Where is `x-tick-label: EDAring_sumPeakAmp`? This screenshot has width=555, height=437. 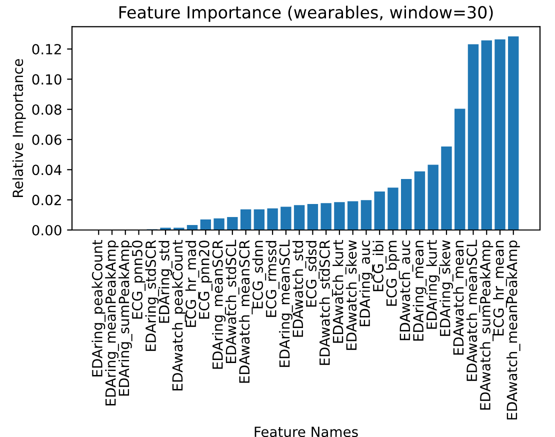
x-tick-label: EDAring_sumPeakAmp is located at coordinates (125, 318).